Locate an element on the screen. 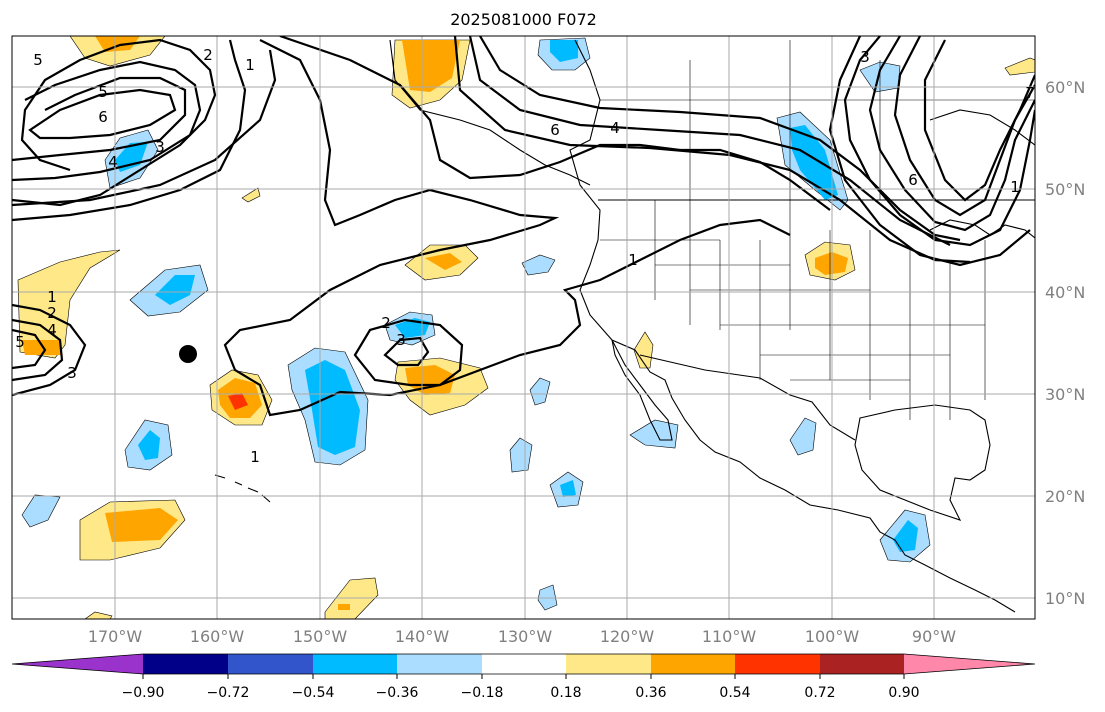  lat-label: 60°N is located at coordinates (1065, 87).